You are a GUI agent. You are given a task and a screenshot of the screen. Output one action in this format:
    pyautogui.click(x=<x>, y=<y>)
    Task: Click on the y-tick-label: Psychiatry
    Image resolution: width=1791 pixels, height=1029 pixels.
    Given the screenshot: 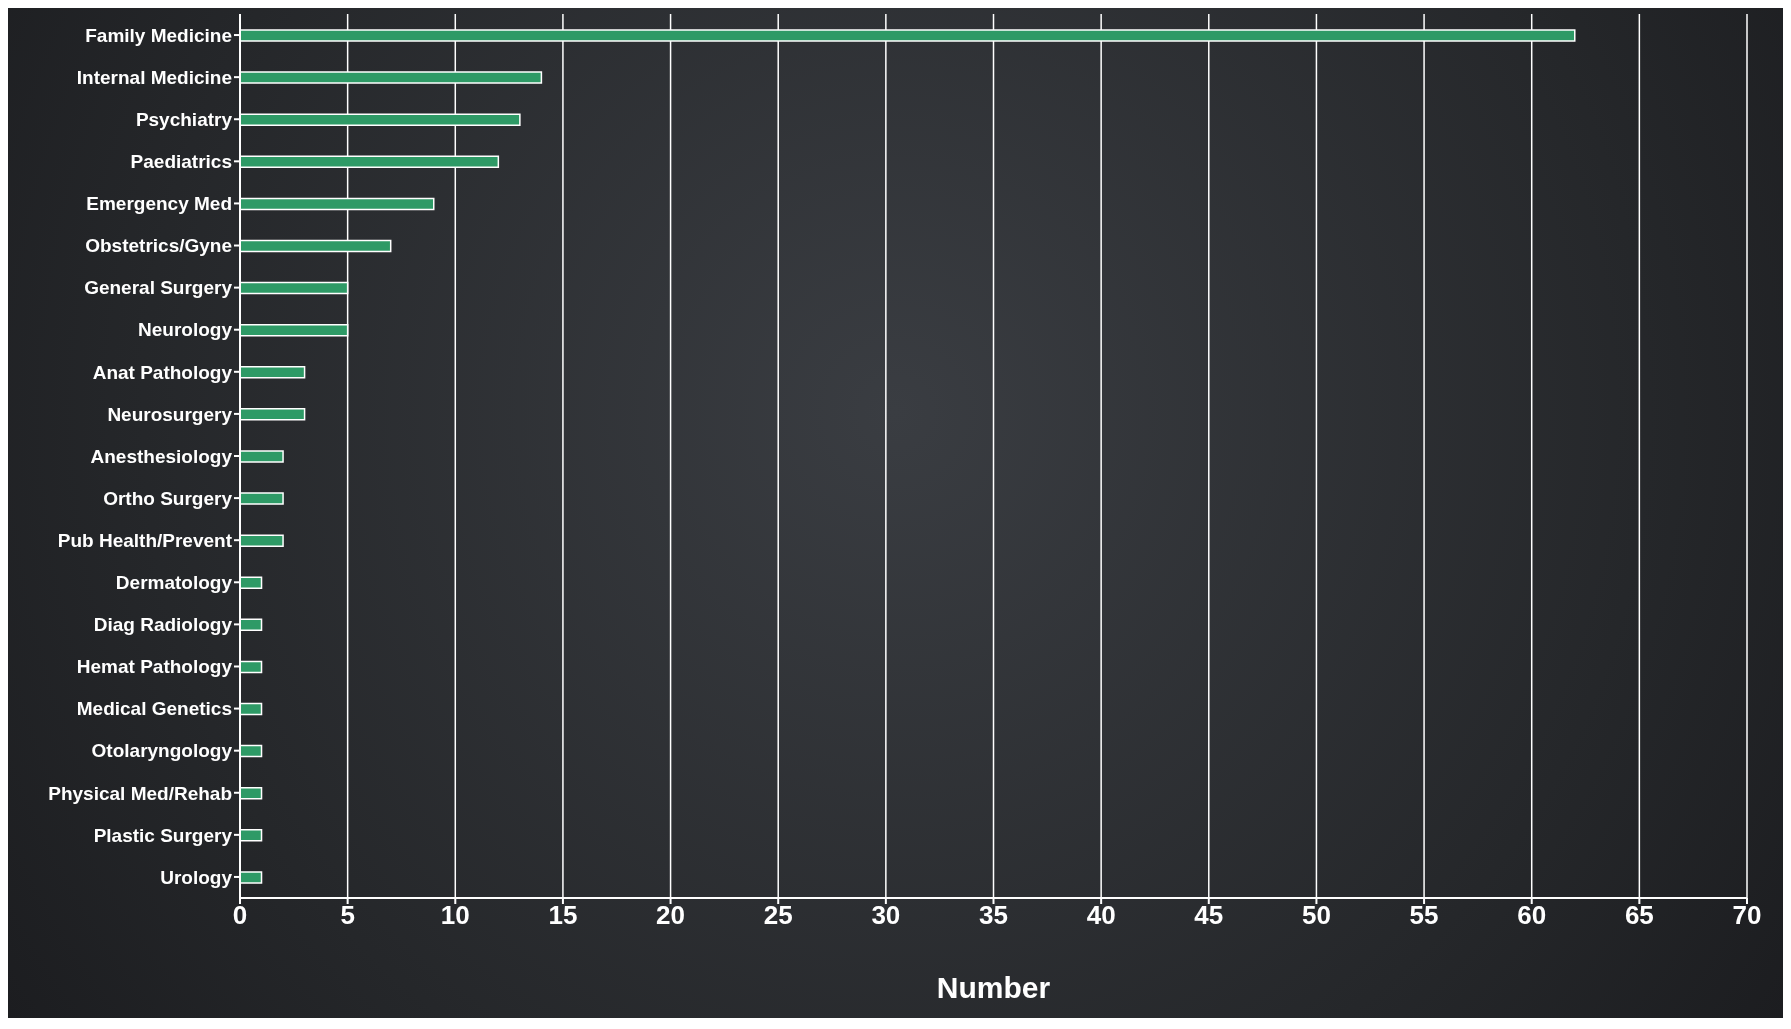 What is the action you would take?
    pyautogui.click(x=184, y=119)
    